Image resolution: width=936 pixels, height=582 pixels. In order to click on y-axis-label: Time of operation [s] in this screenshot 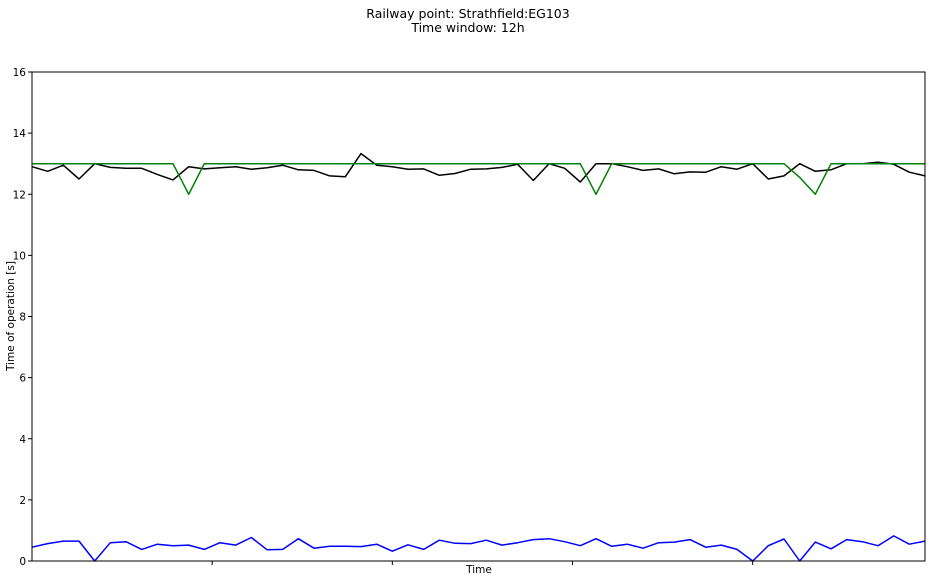, I will do `click(11, 316)`.